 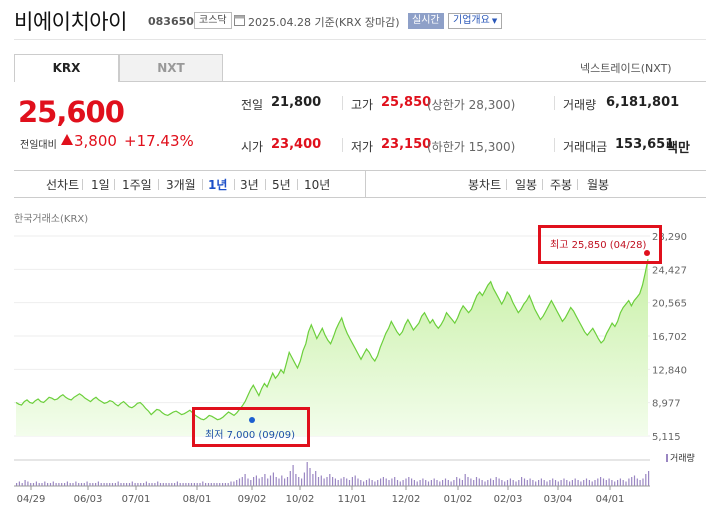 What do you see at coordinates (100, 185) in the screenshot?
I see `period-1d: 1일` at bounding box center [100, 185].